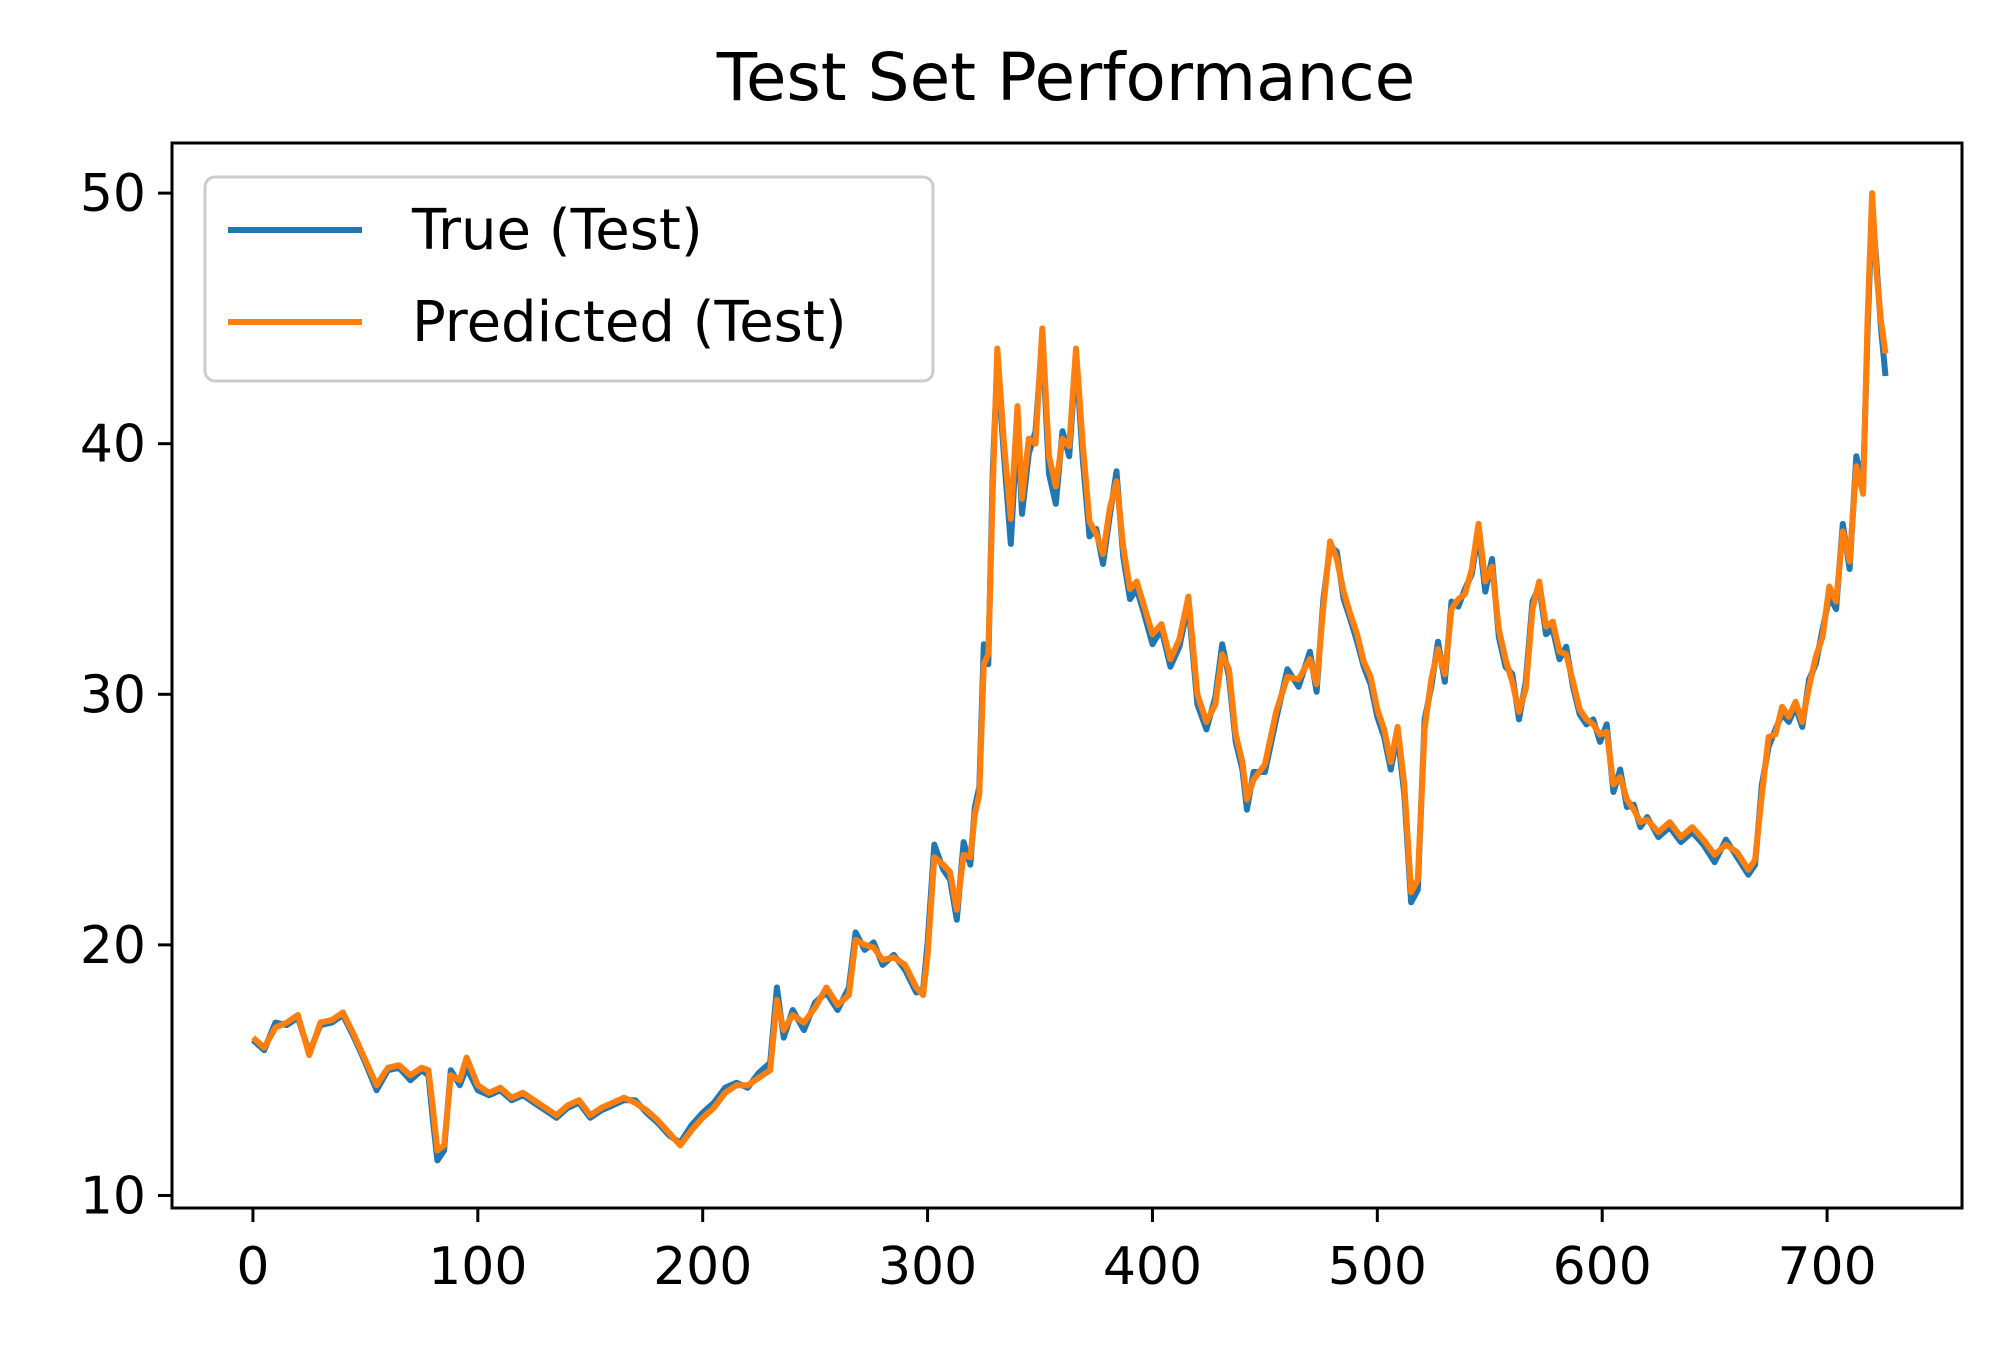  Describe the element at coordinates (1826, 1267) in the screenshot. I see `x-tick-label: 700` at that location.